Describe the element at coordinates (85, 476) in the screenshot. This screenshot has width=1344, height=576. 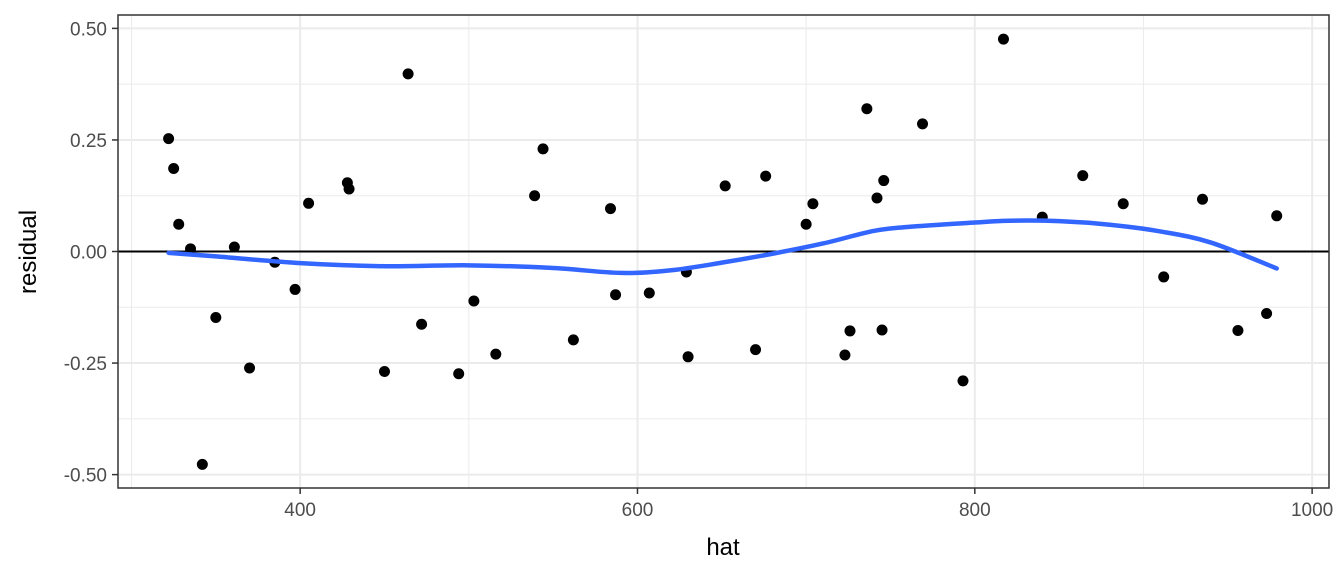
I see `y-tick-label: -0.50` at that location.